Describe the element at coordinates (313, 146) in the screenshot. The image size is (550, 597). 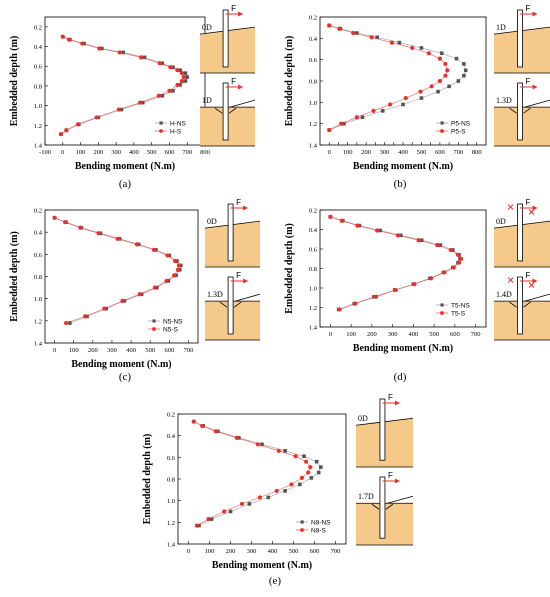
I see `y-tick-label: 1.4` at that location.